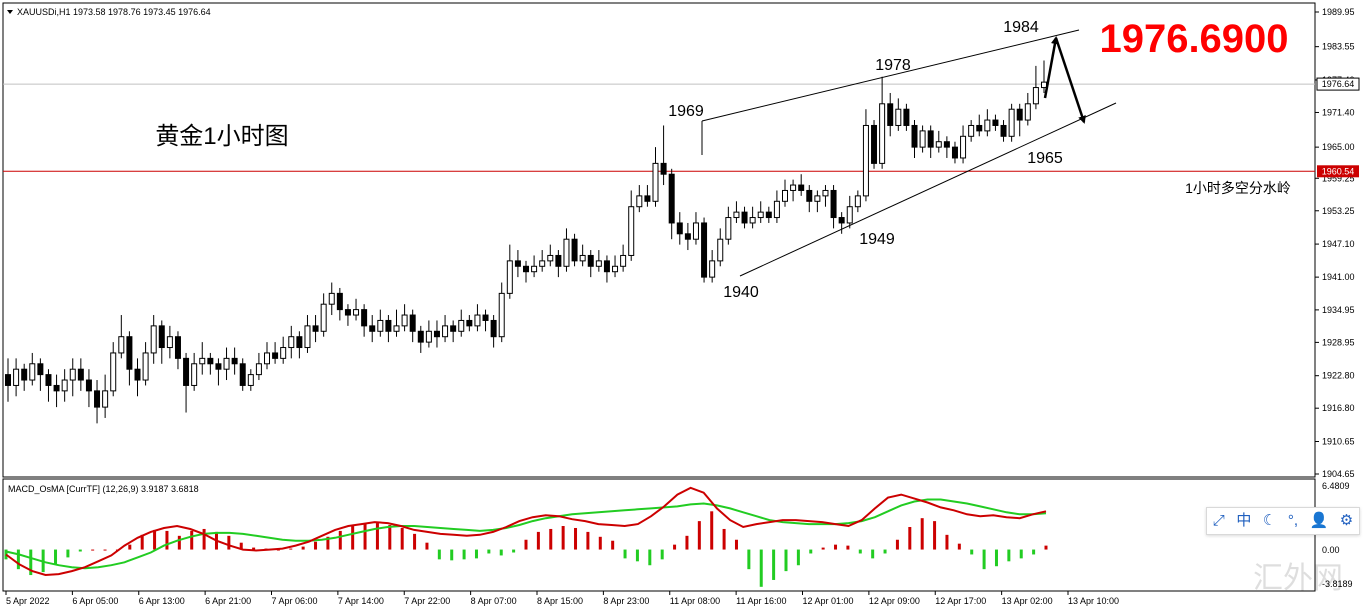 Image resolution: width=1365 pixels, height=612 pixels. I want to click on price-tick-label: 1971.40, so click(1338, 112).